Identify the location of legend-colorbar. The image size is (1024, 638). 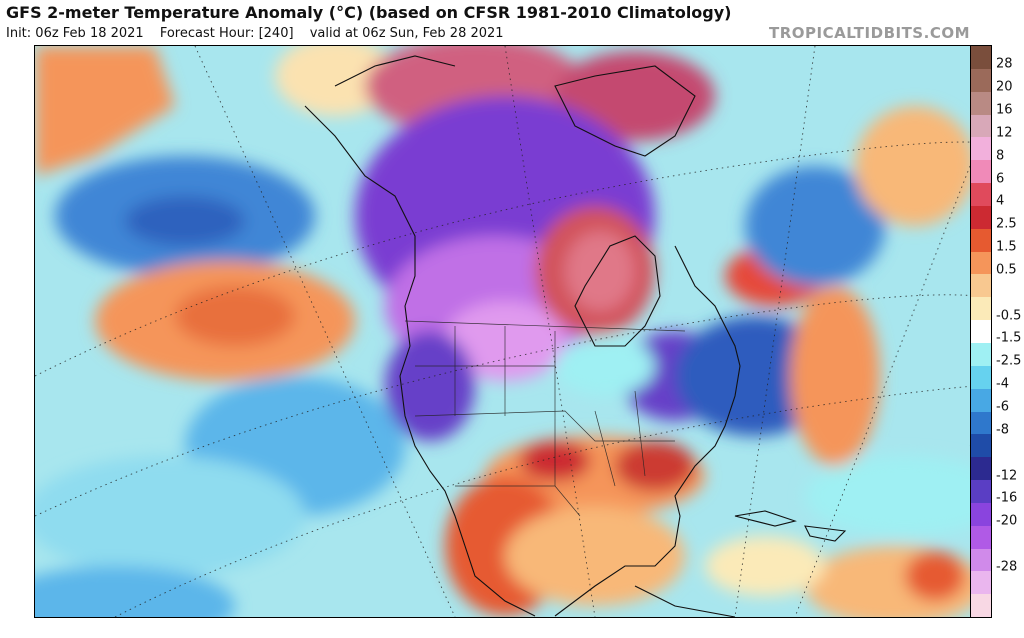
(981, 331).